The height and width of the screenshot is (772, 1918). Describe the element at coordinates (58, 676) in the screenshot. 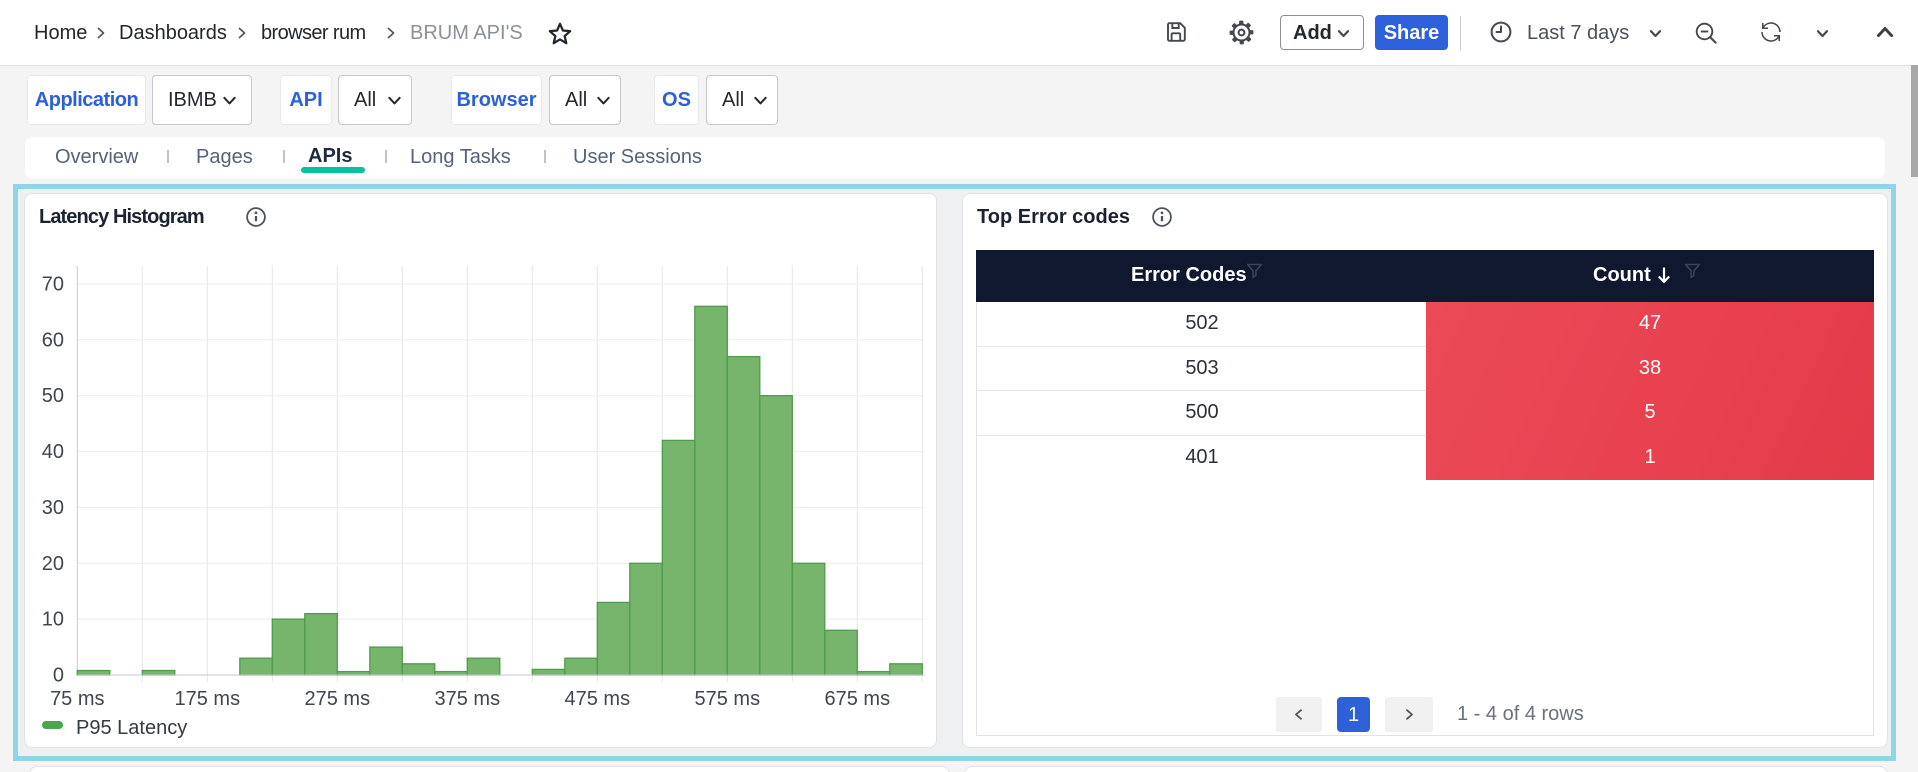

I see `svg-text: 0` at that location.